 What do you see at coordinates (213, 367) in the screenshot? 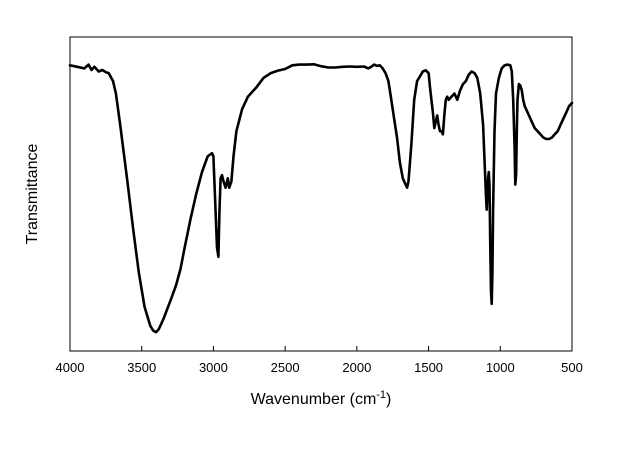
I see `x-tick-label-3000: 3000` at bounding box center [213, 367].